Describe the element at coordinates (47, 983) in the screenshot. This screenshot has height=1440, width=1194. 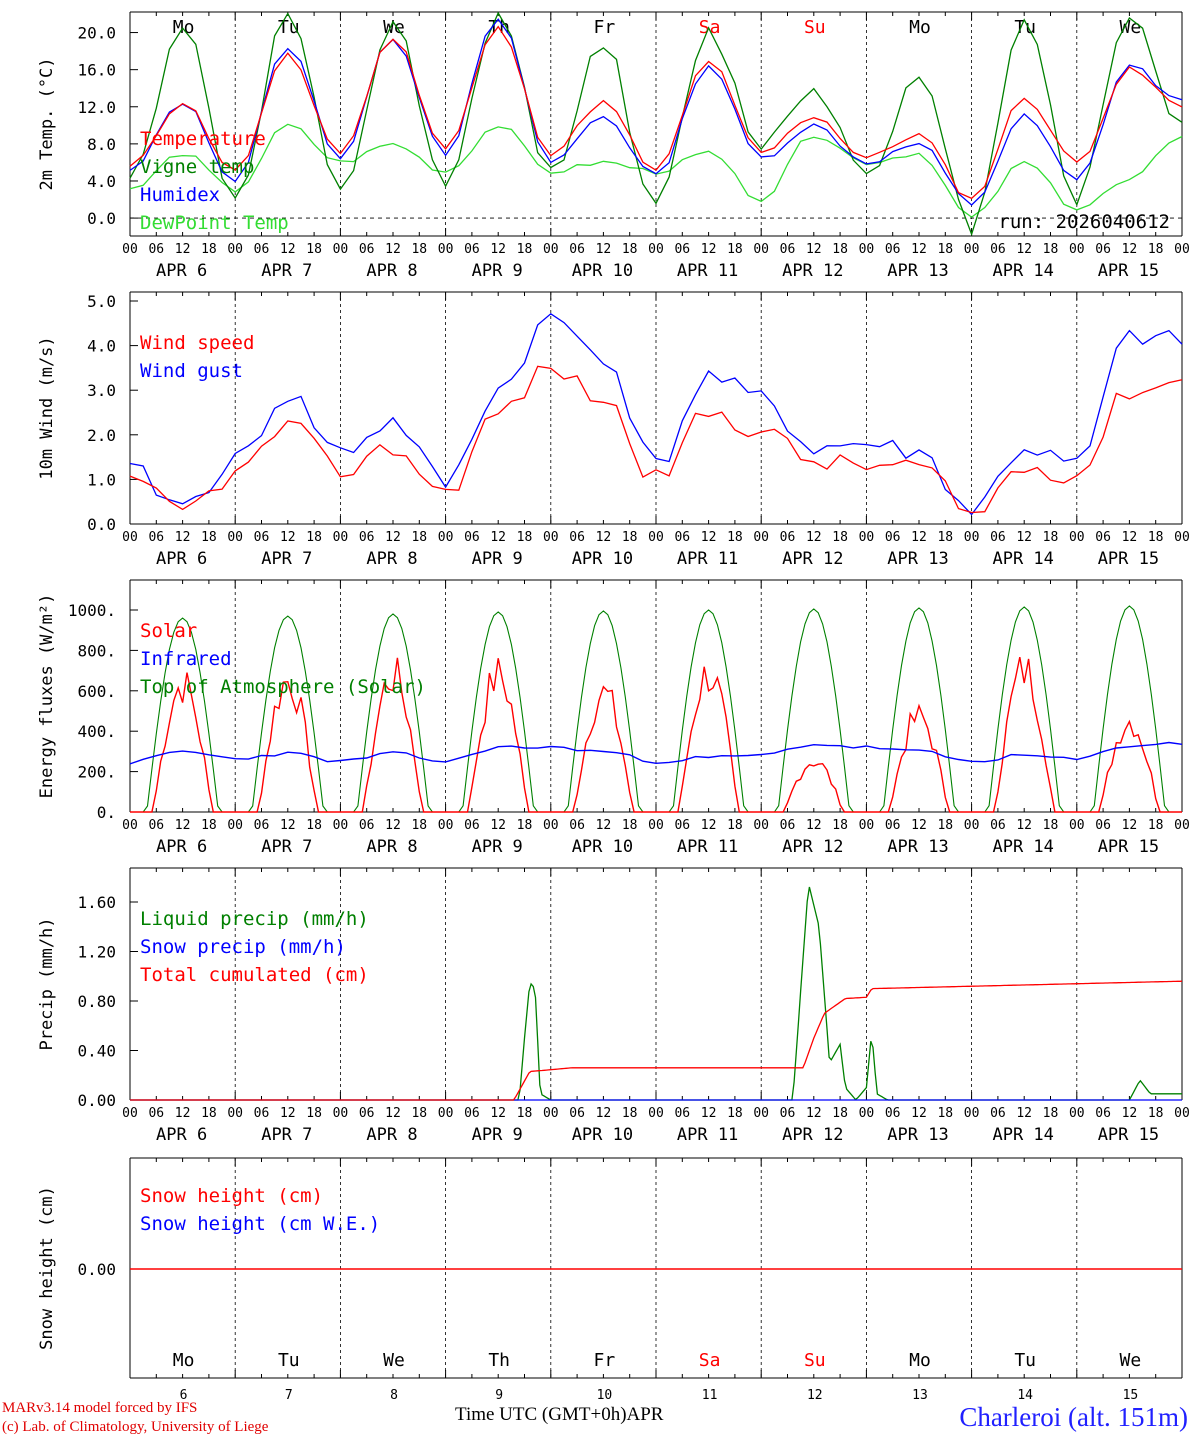
I see `y-axis-title: Precip (mm/h)` at that location.